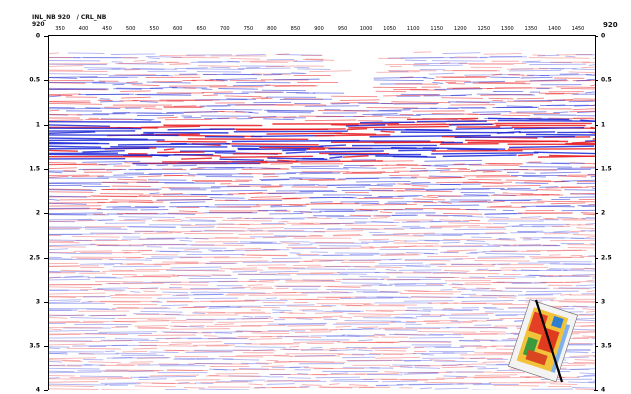  I want to click on y-tick-label-right: 1.5, so click(606, 168).